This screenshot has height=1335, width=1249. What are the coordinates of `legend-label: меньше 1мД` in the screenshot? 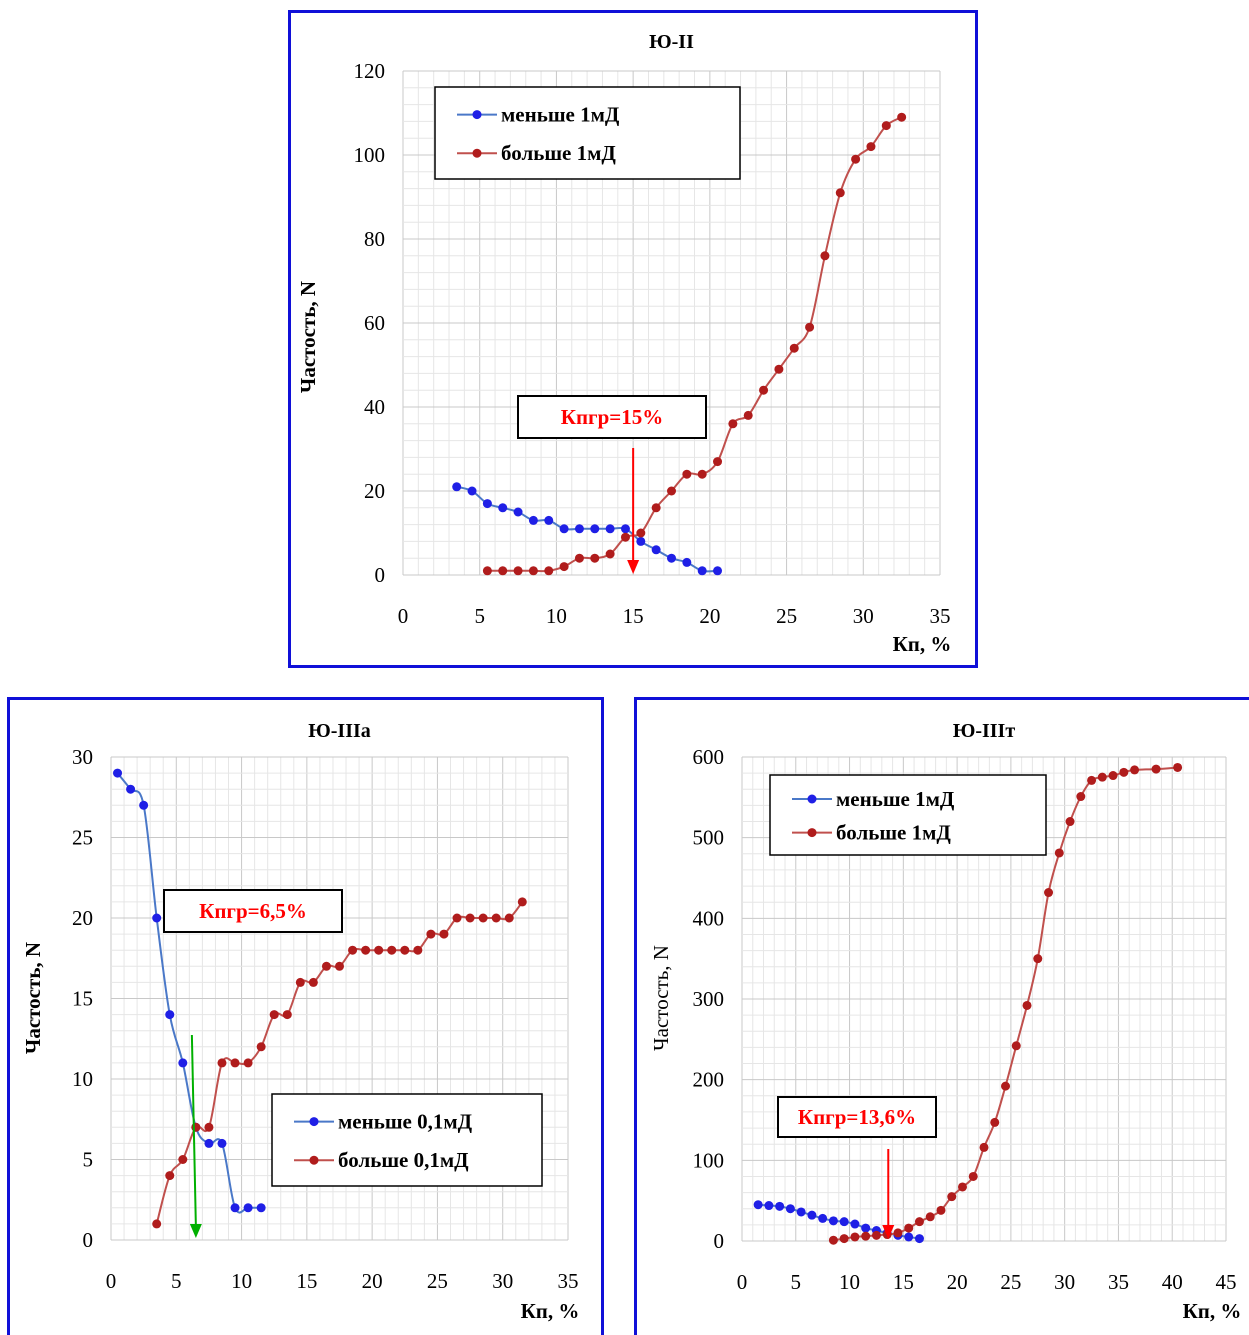 It's located at (560, 115).